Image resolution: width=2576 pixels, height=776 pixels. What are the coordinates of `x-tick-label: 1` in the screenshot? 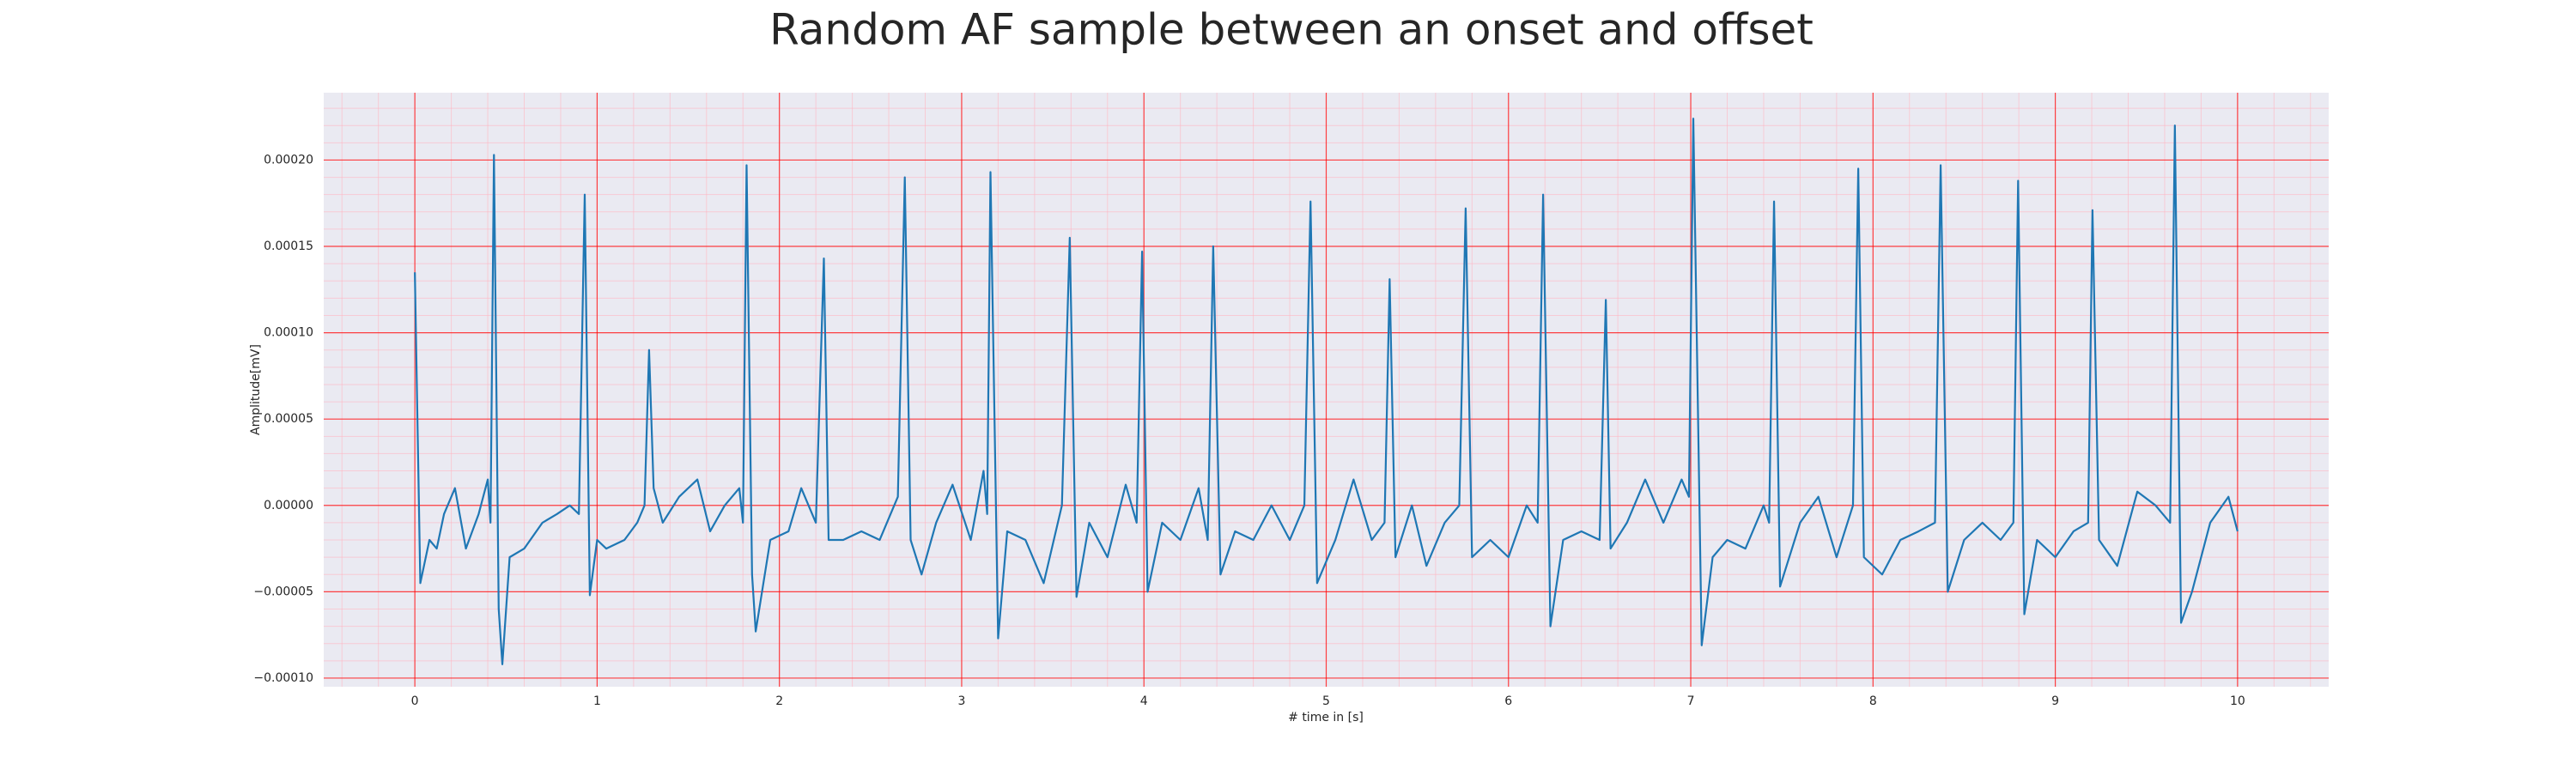 It's located at (597, 701).